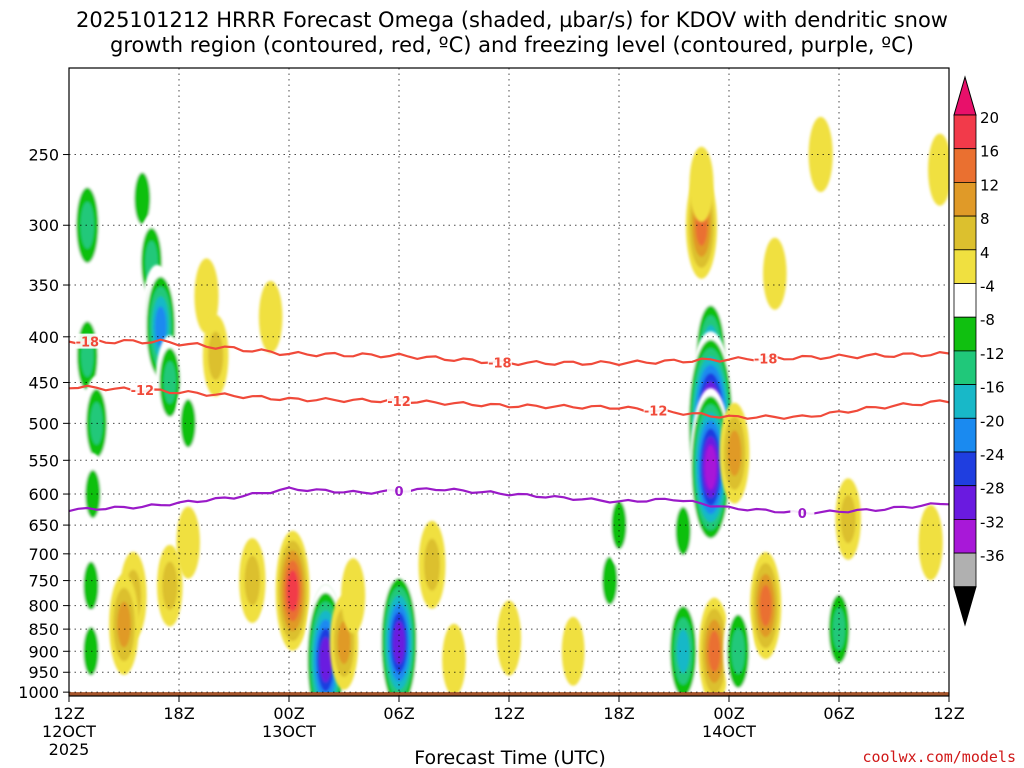 This screenshot has width=1024, height=768. I want to click on colorbar-label: -16, so click(992, 388).